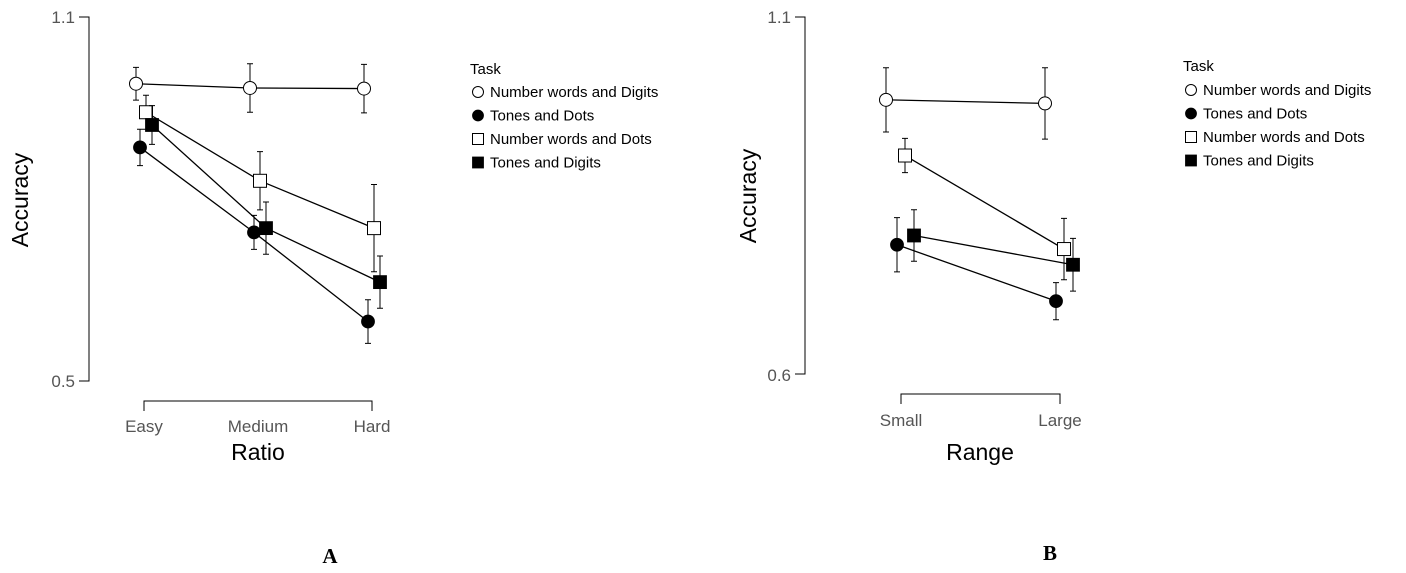 Image resolution: width=1406 pixels, height=573 pixels. I want to click on panel-b-y-tick-label: 1.1, so click(779, 17).